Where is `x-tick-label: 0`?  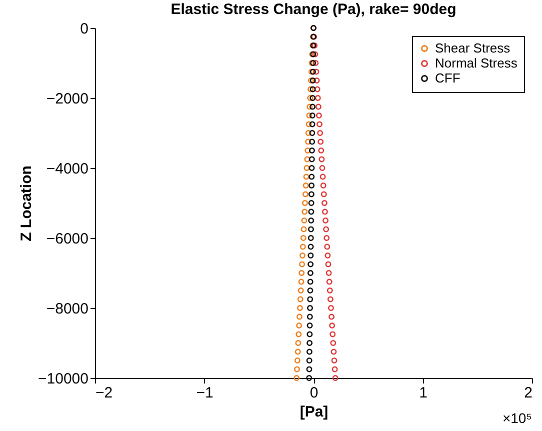 x-tick-label: 0 is located at coordinates (314, 393).